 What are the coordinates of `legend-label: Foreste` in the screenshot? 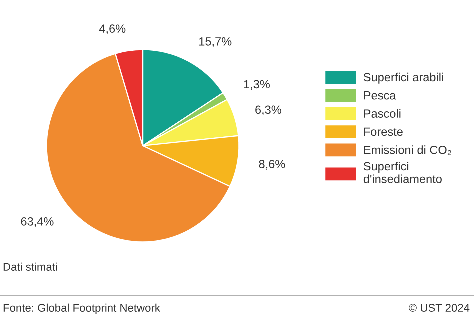 It's located at (383, 132).